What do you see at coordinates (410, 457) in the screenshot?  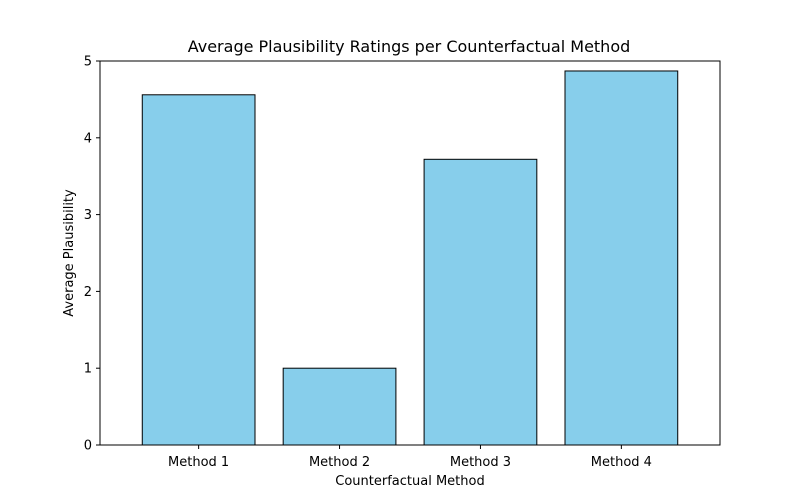 I see `x-axis-ticks: Method 1 Method 2 Method 3 Method 4` at bounding box center [410, 457].